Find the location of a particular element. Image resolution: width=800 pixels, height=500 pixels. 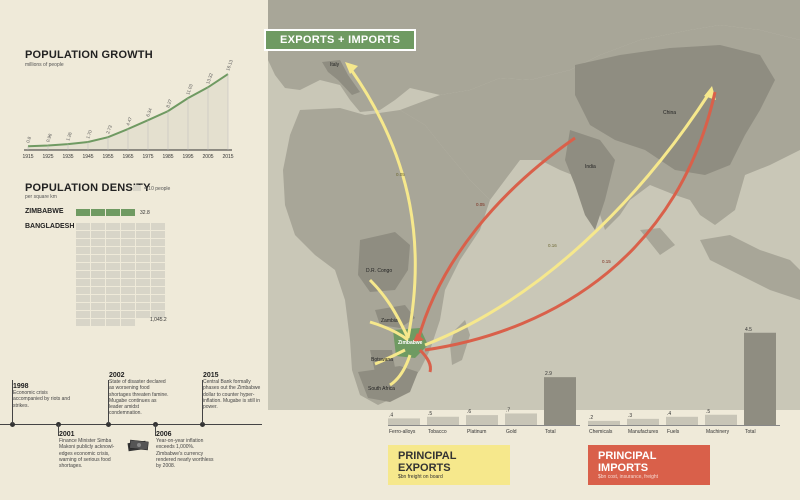

italy-shape is located at coordinates (341, 77).